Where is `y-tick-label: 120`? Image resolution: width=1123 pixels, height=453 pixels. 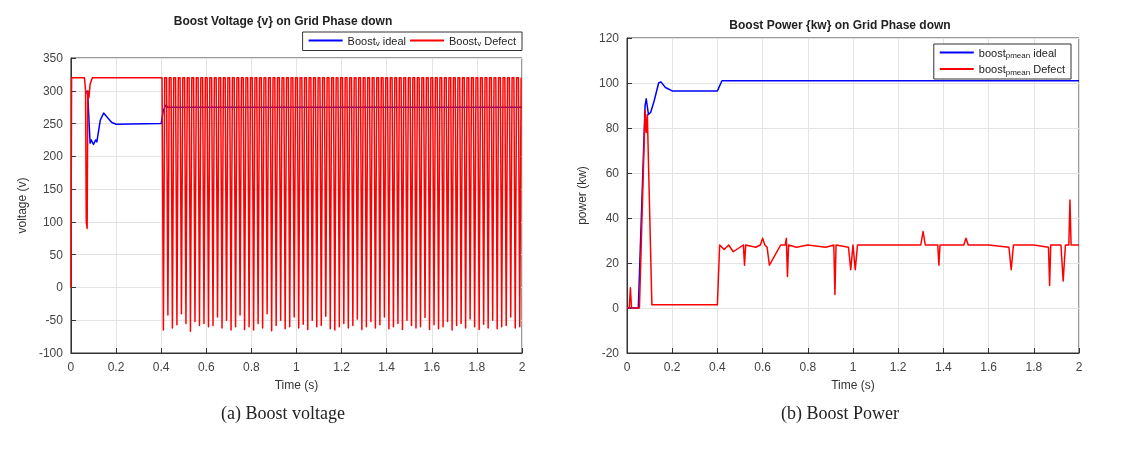 y-tick-label: 120 is located at coordinates (609, 38).